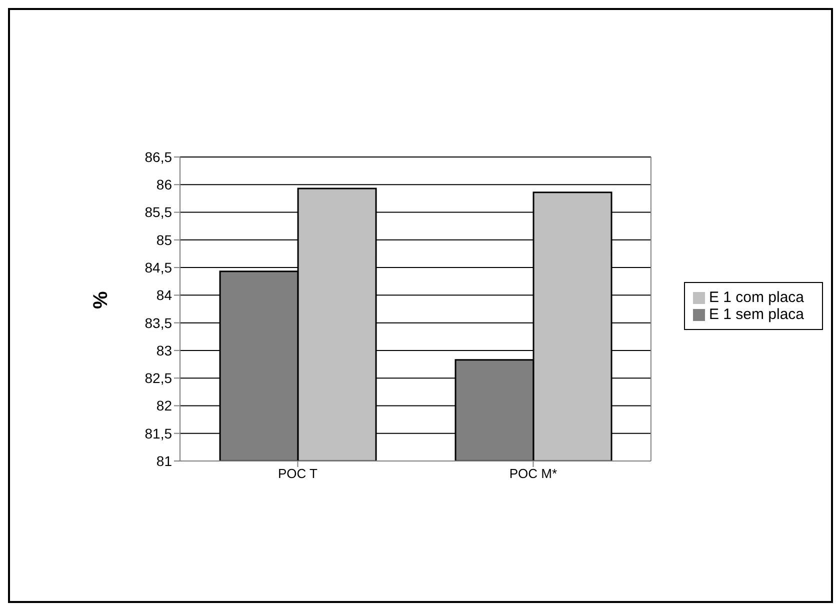  Describe the element at coordinates (158, 212) in the screenshot. I see `y-tick-label: 85,5` at that location.